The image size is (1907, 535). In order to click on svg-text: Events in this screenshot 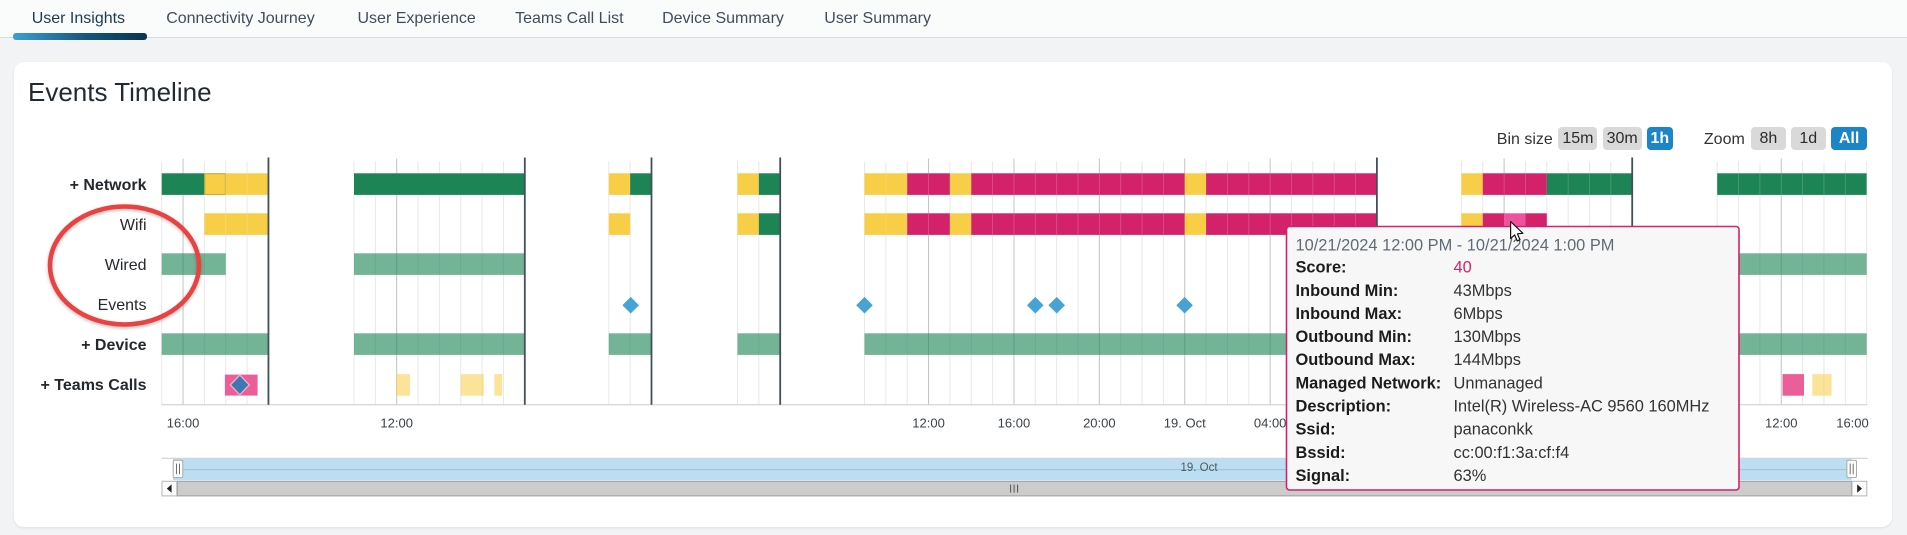, I will do `click(122, 305)`.